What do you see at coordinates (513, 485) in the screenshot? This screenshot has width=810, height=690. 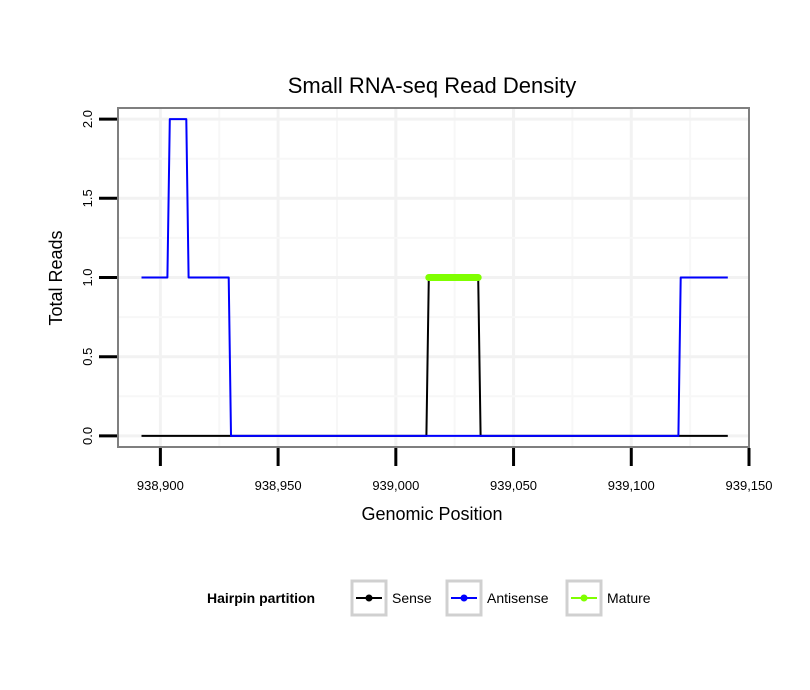 I see `x-tick-label: 939,050` at bounding box center [513, 485].